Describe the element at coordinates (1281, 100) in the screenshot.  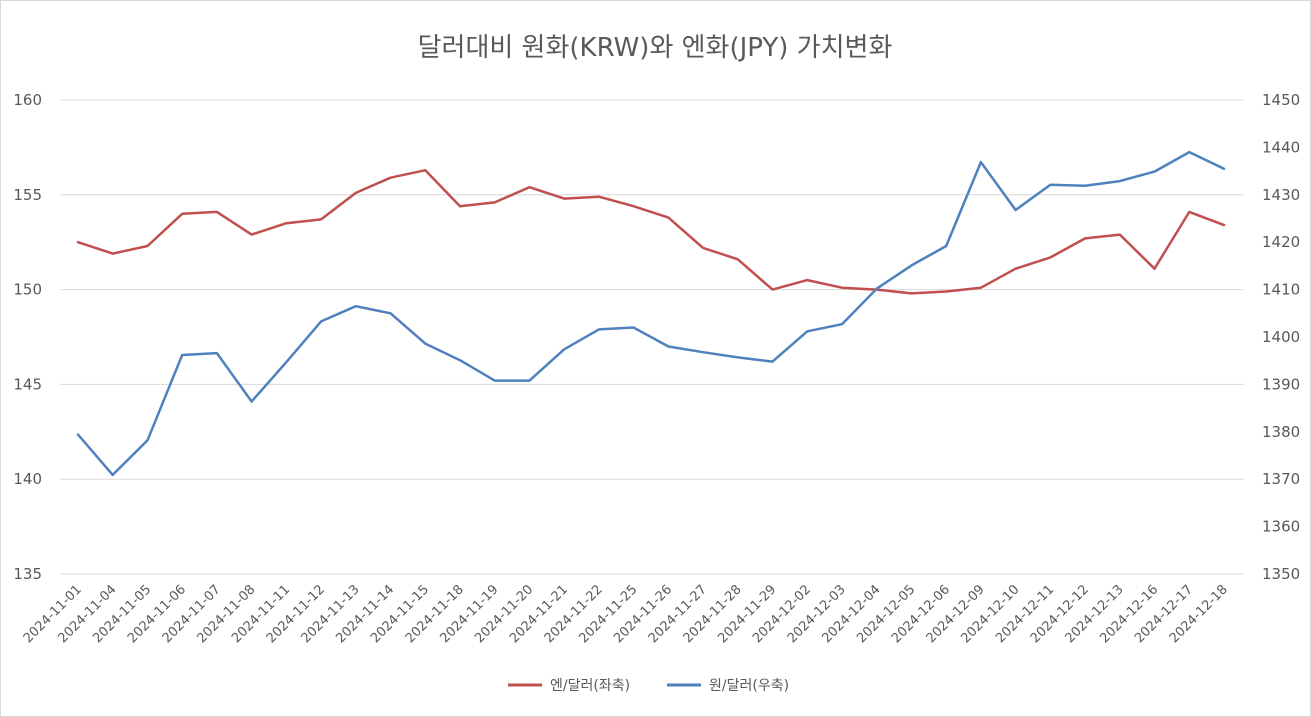
I see `right-y-tick-label: 1450` at that location.